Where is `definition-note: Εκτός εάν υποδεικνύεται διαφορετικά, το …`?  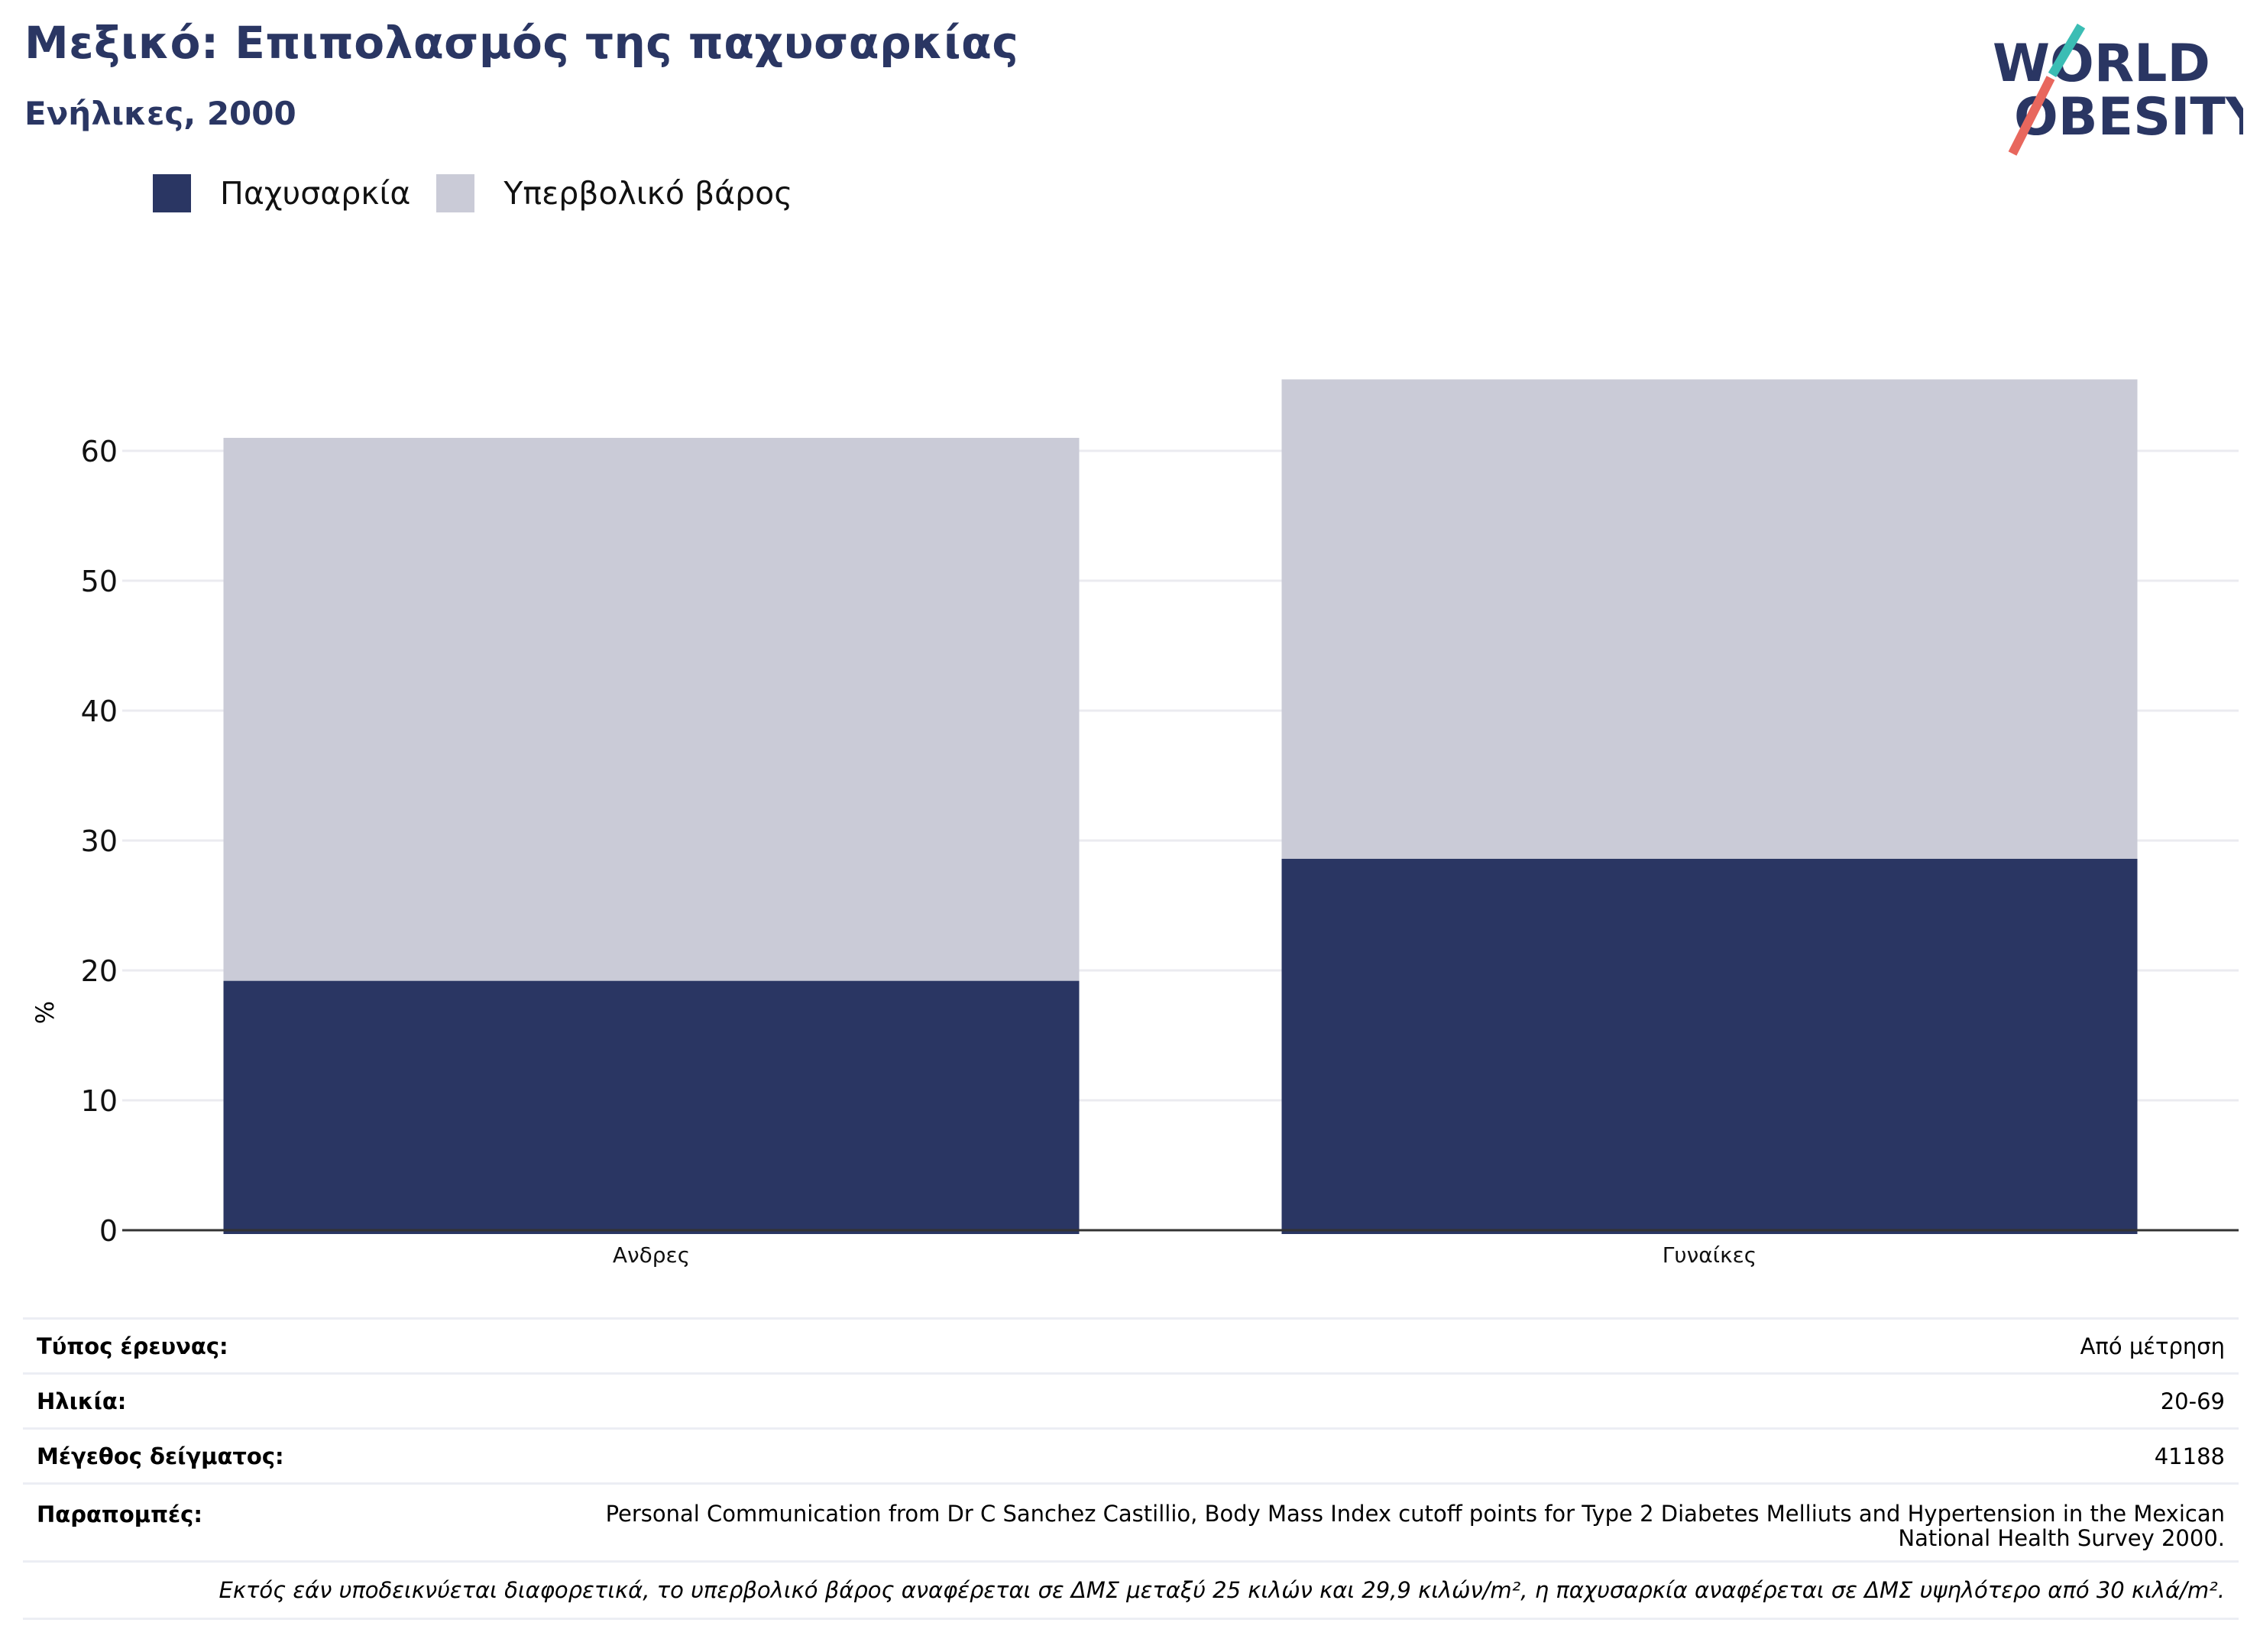 definition-note: Εκτός εάν υποδεικνύεται διαφορετικά, το … is located at coordinates (1131, 1590).